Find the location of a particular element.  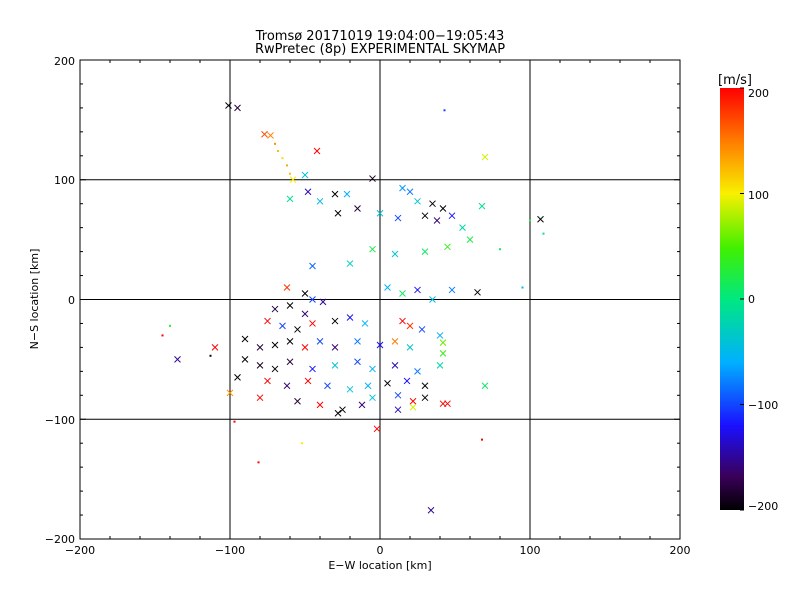

y-tick-label: 200 is located at coordinates (64, 61).